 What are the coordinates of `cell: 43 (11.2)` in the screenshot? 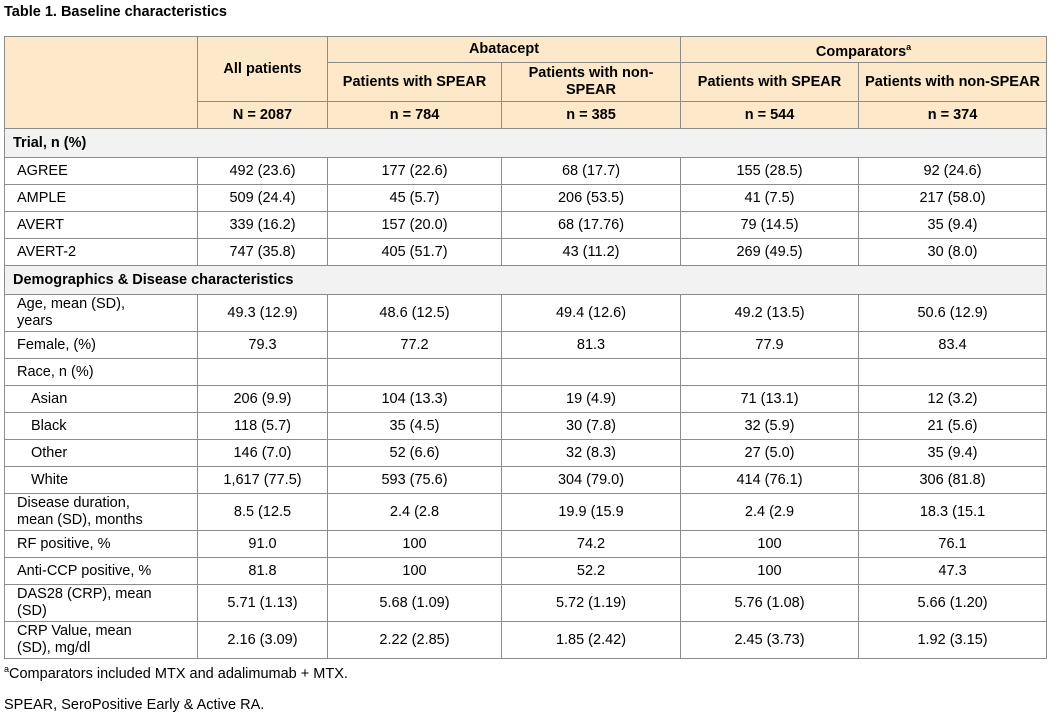 It's located at (591, 252).